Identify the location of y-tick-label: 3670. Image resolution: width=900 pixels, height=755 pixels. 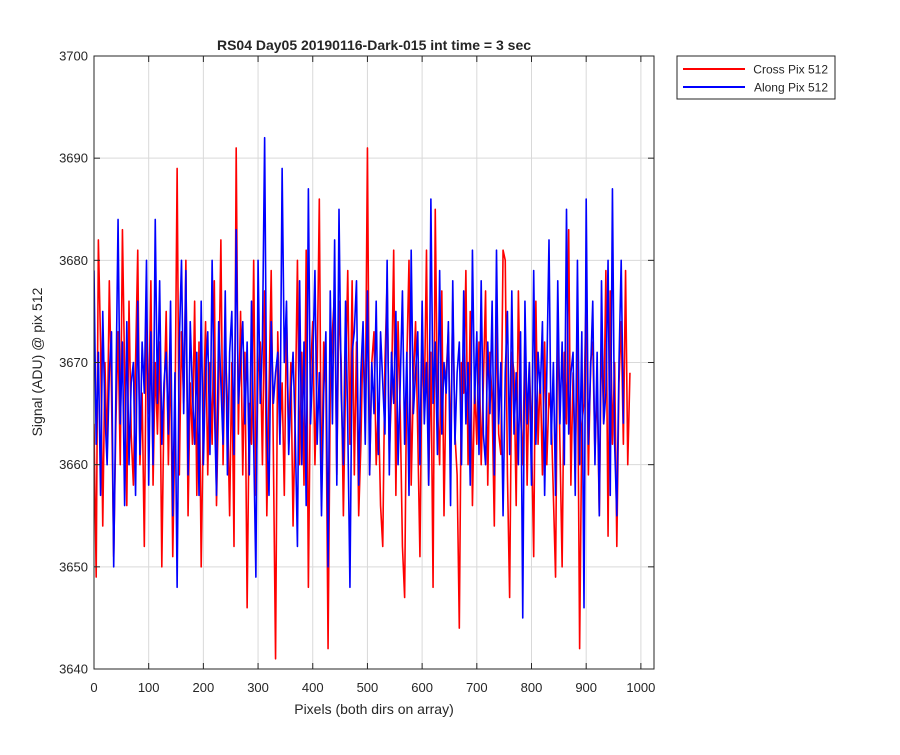
(73, 362).